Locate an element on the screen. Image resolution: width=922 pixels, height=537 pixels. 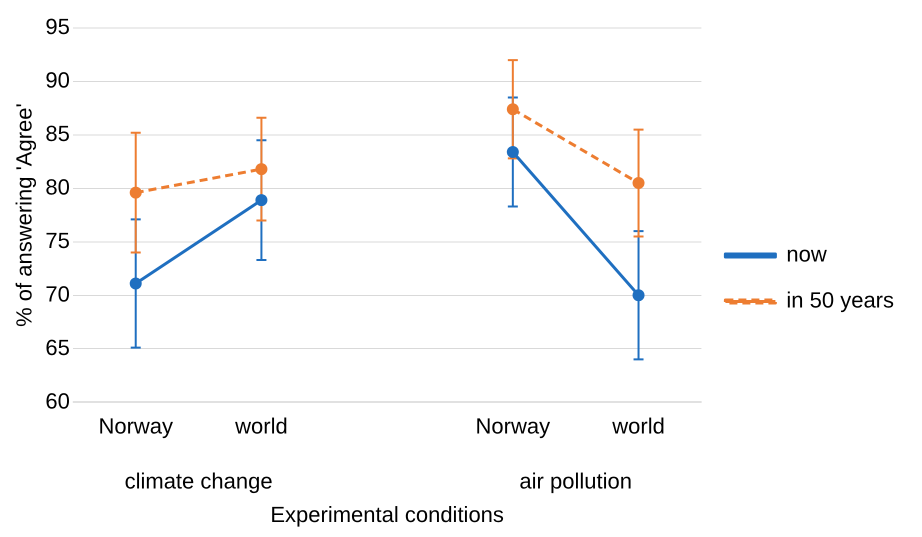
text: air pollution is located at coordinates (575, 481).